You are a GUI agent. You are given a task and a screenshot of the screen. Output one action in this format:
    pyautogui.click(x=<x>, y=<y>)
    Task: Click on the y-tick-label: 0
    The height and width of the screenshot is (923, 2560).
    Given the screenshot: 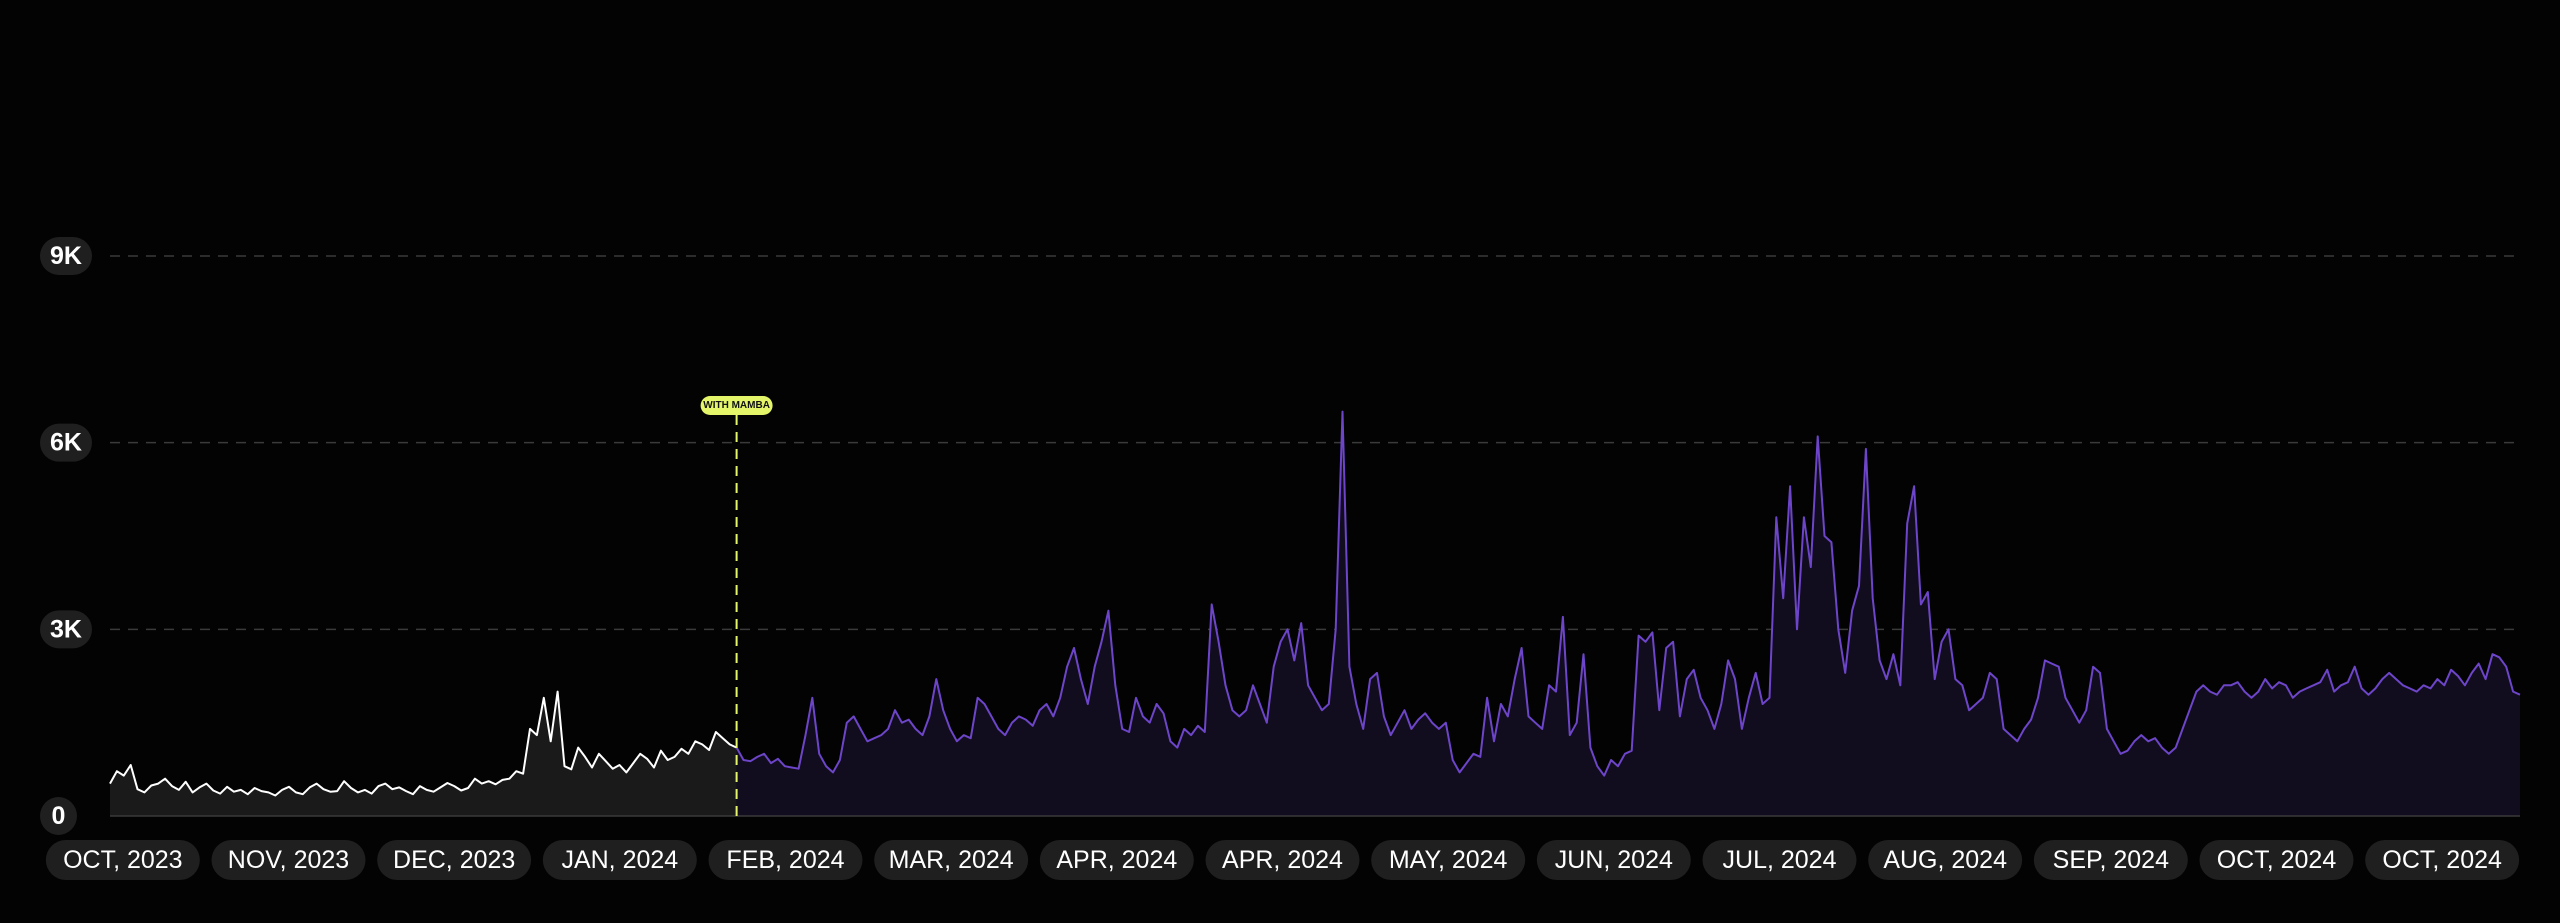 What is the action you would take?
    pyautogui.click(x=59, y=816)
    